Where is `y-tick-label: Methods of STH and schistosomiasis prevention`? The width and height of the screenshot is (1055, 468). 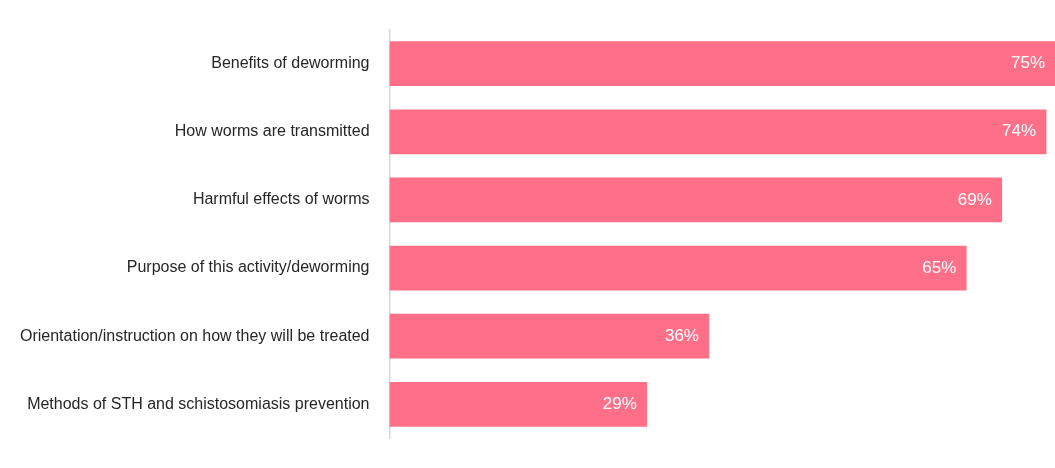
y-tick-label: Methods of STH and schistosomiasis prevention is located at coordinates (198, 403).